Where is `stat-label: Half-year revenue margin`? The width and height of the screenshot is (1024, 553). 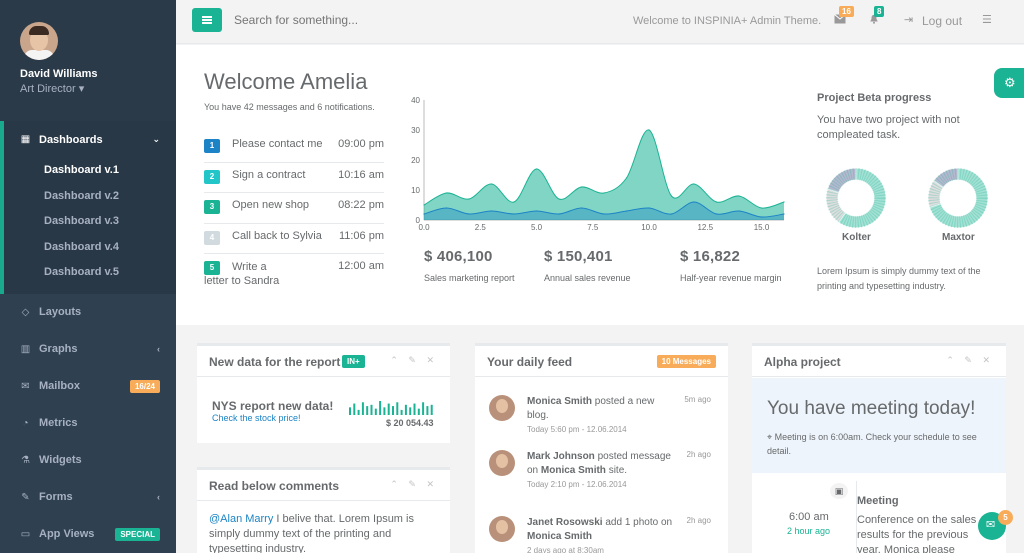
stat-label: Half-year revenue margin is located at coordinates (731, 278).